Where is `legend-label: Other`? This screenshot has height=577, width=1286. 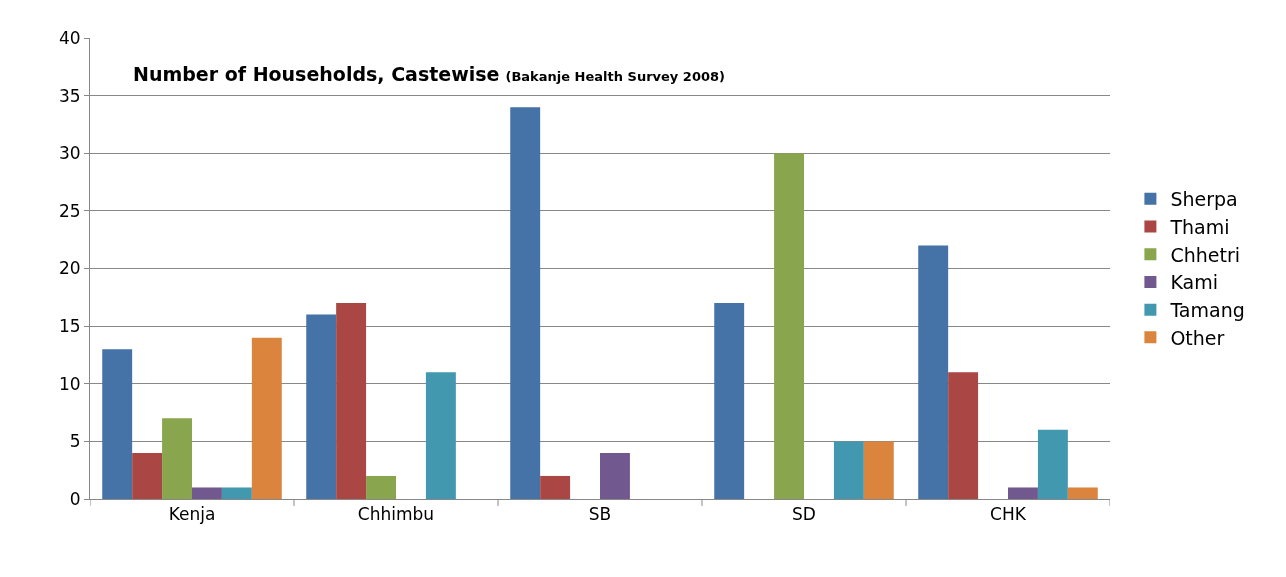 legend-label: Other is located at coordinates (1197, 337).